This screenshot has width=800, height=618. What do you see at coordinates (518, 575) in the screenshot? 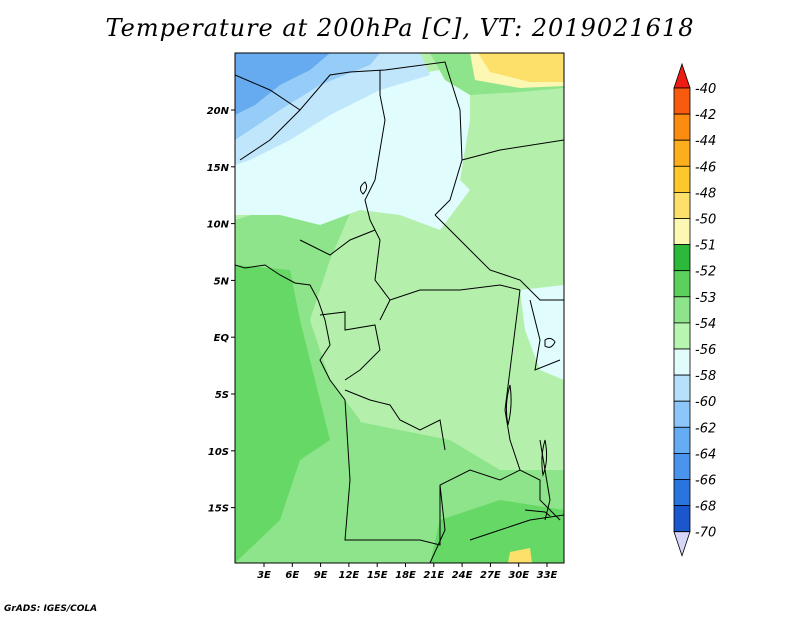
I see `lon-tick-label: 30E` at bounding box center [518, 575].